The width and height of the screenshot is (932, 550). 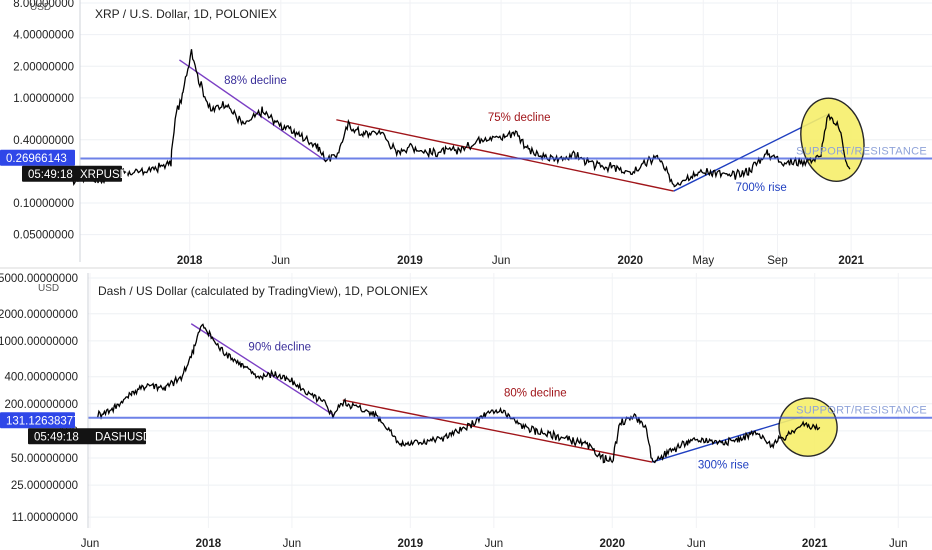 What do you see at coordinates (815, 544) in the screenshot?
I see `dash-x-tick-2021: 2021` at bounding box center [815, 544].